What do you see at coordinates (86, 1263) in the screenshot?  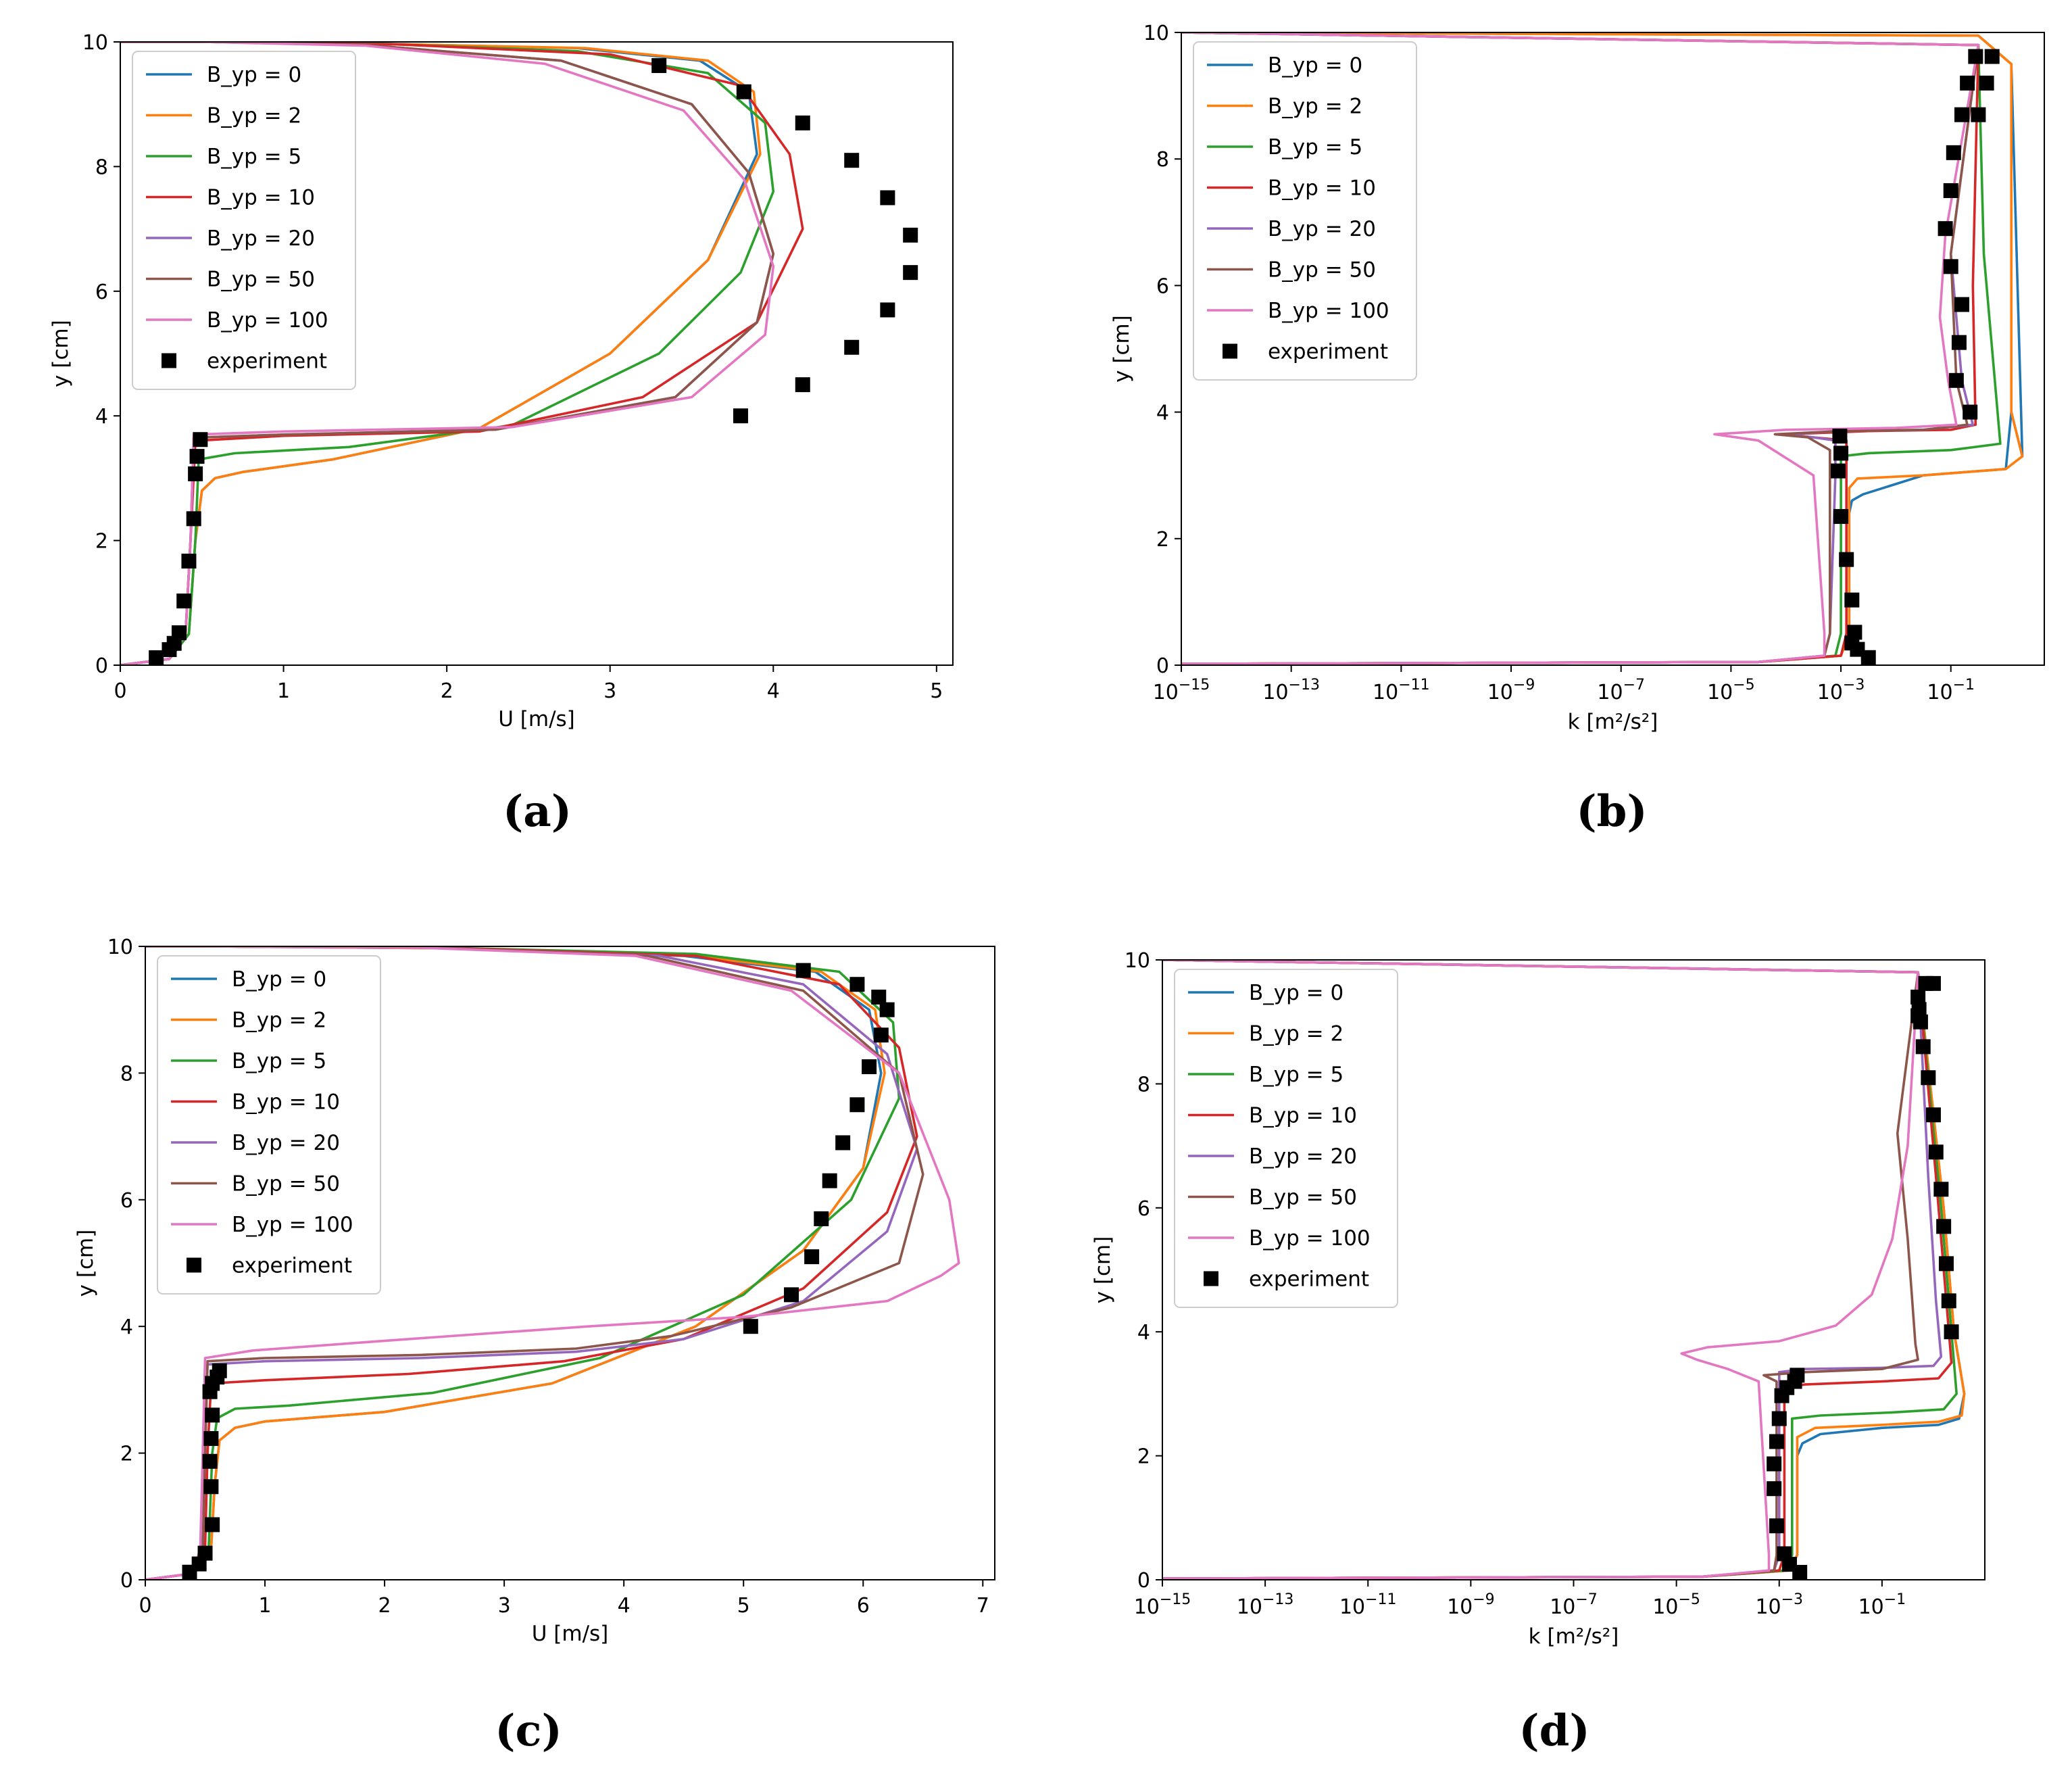 I see `y-axis-label: y [cm]` at bounding box center [86, 1263].